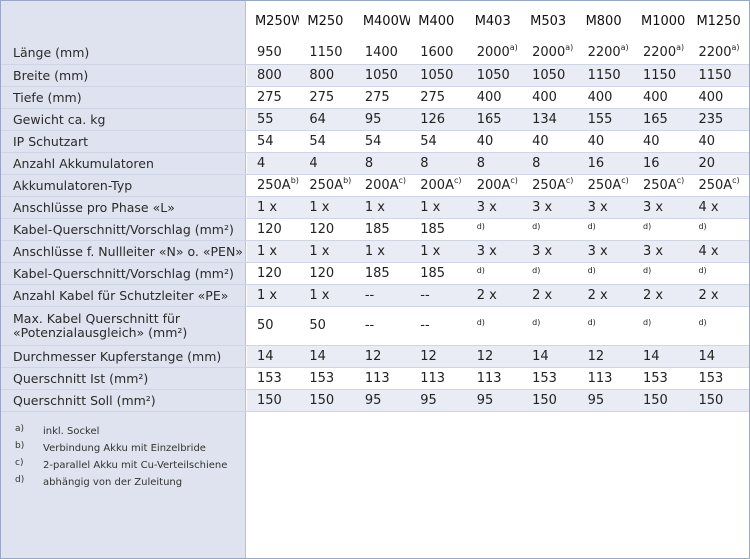 The height and width of the screenshot is (559, 750). Describe the element at coordinates (382, 356) in the screenshot. I see `table-cell: 12` at that location.